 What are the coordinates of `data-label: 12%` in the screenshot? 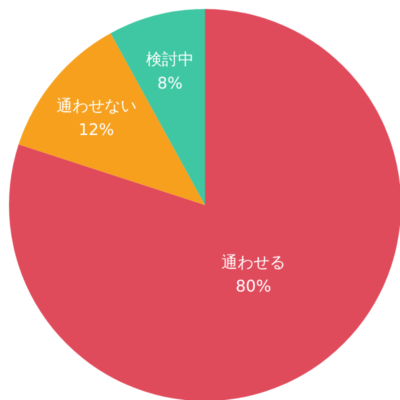 It's located at (96, 130).